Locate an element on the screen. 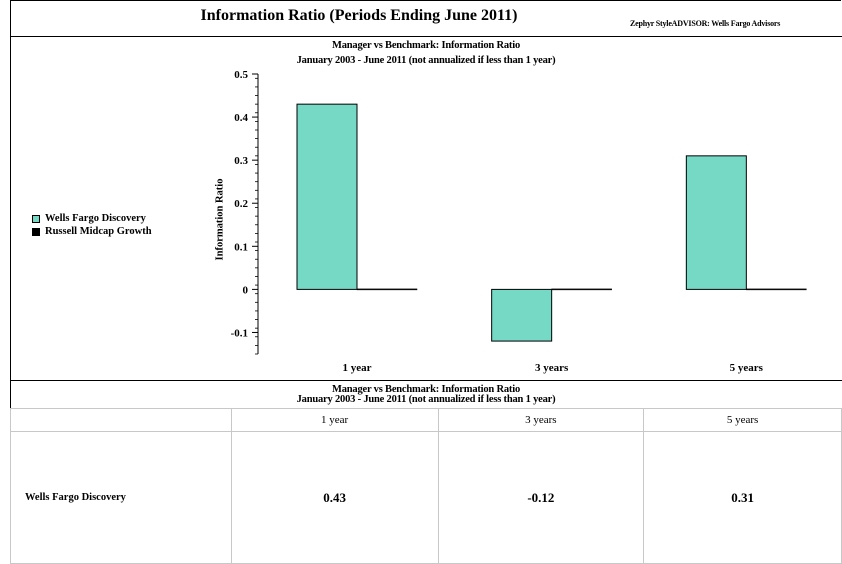 The width and height of the screenshot is (842, 564). table-header-blank is located at coordinates (121, 420).